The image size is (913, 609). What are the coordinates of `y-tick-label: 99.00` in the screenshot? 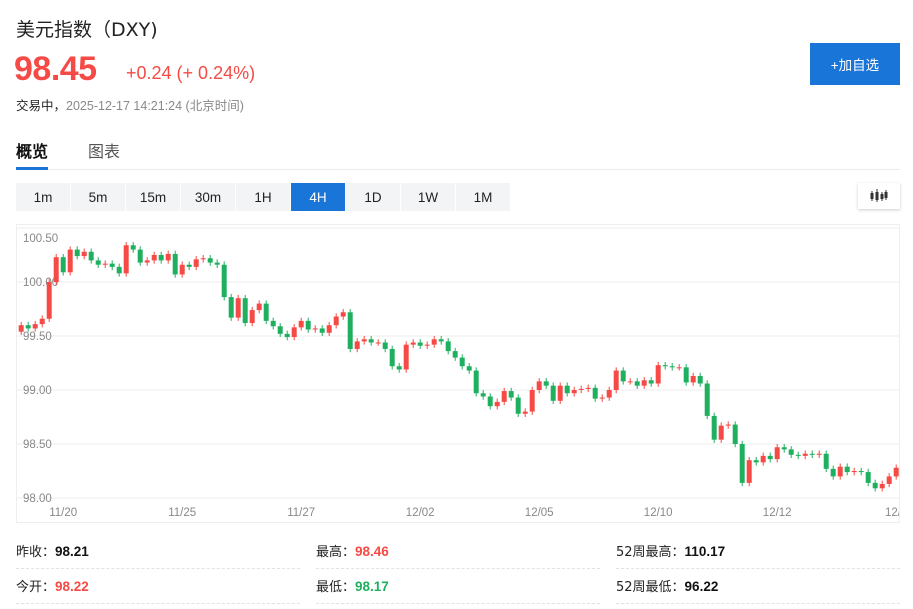 It's located at (37, 391).